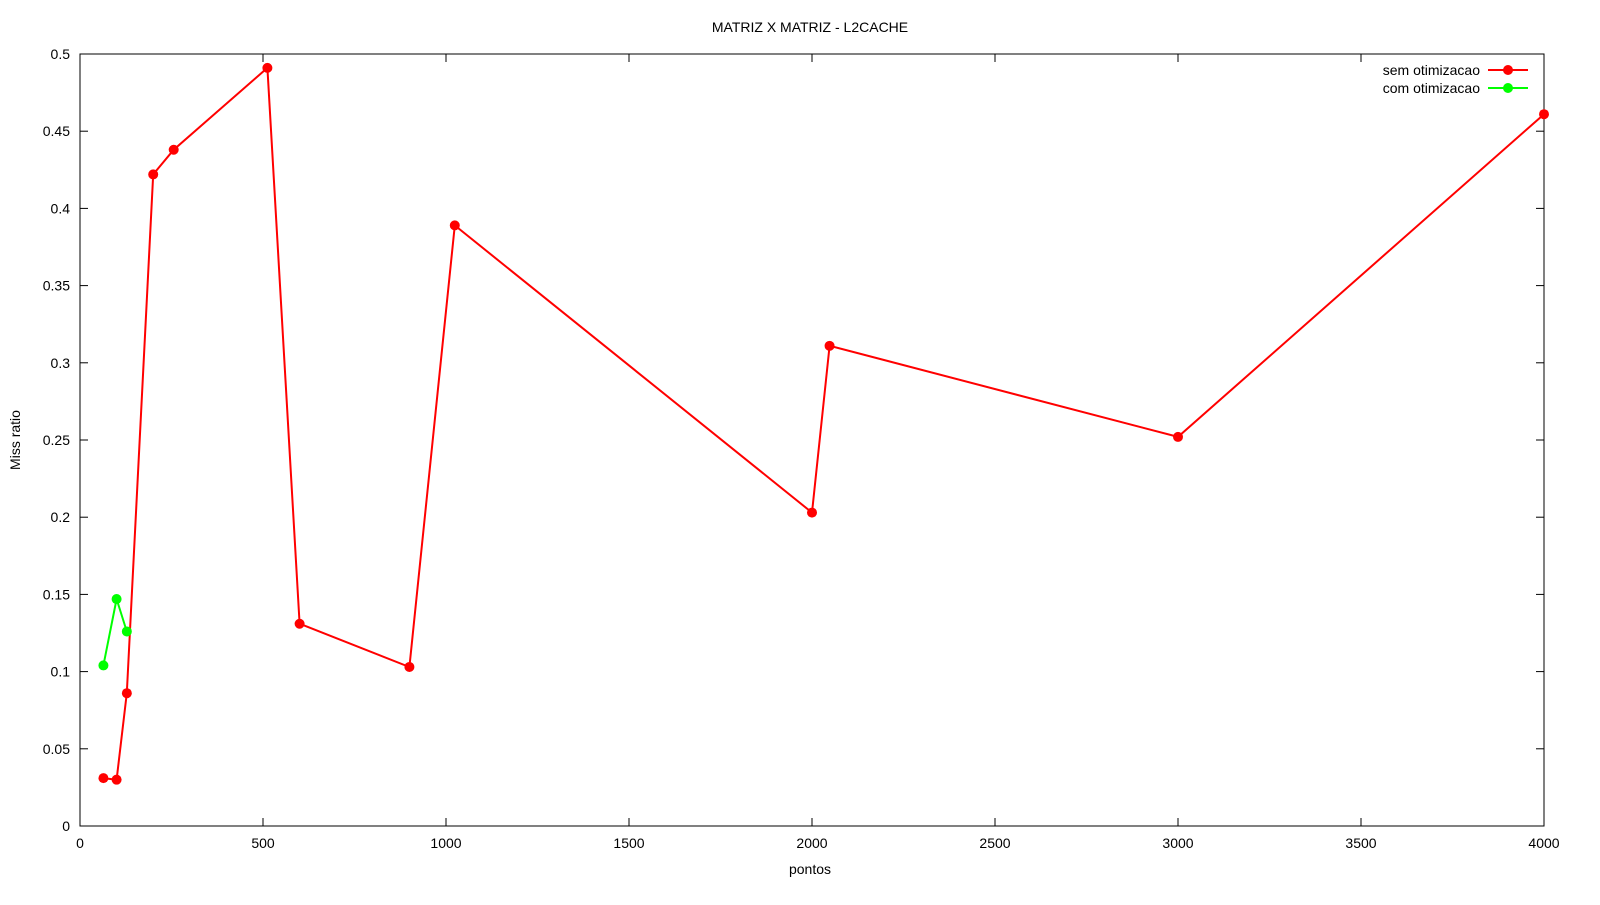  Describe the element at coordinates (56, 286) in the screenshot. I see `y-tick-label: 0.35` at that location.